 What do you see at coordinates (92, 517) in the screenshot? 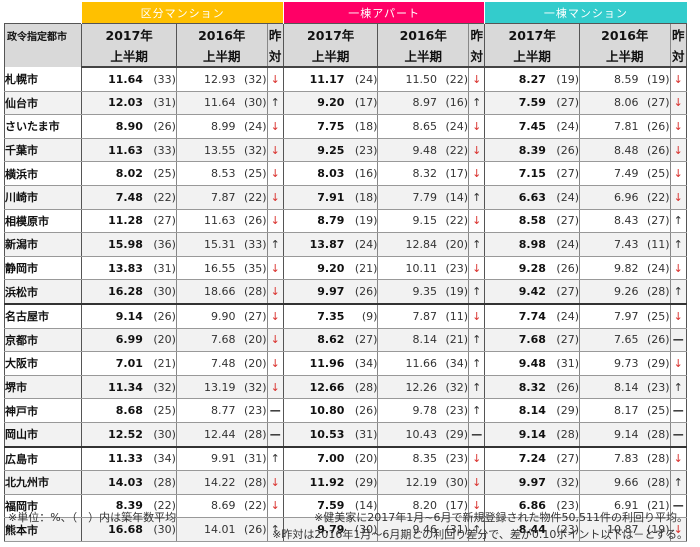
I see `unit-note: ※単位：%、（ ）内は築年数平均` at bounding box center [92, 517].